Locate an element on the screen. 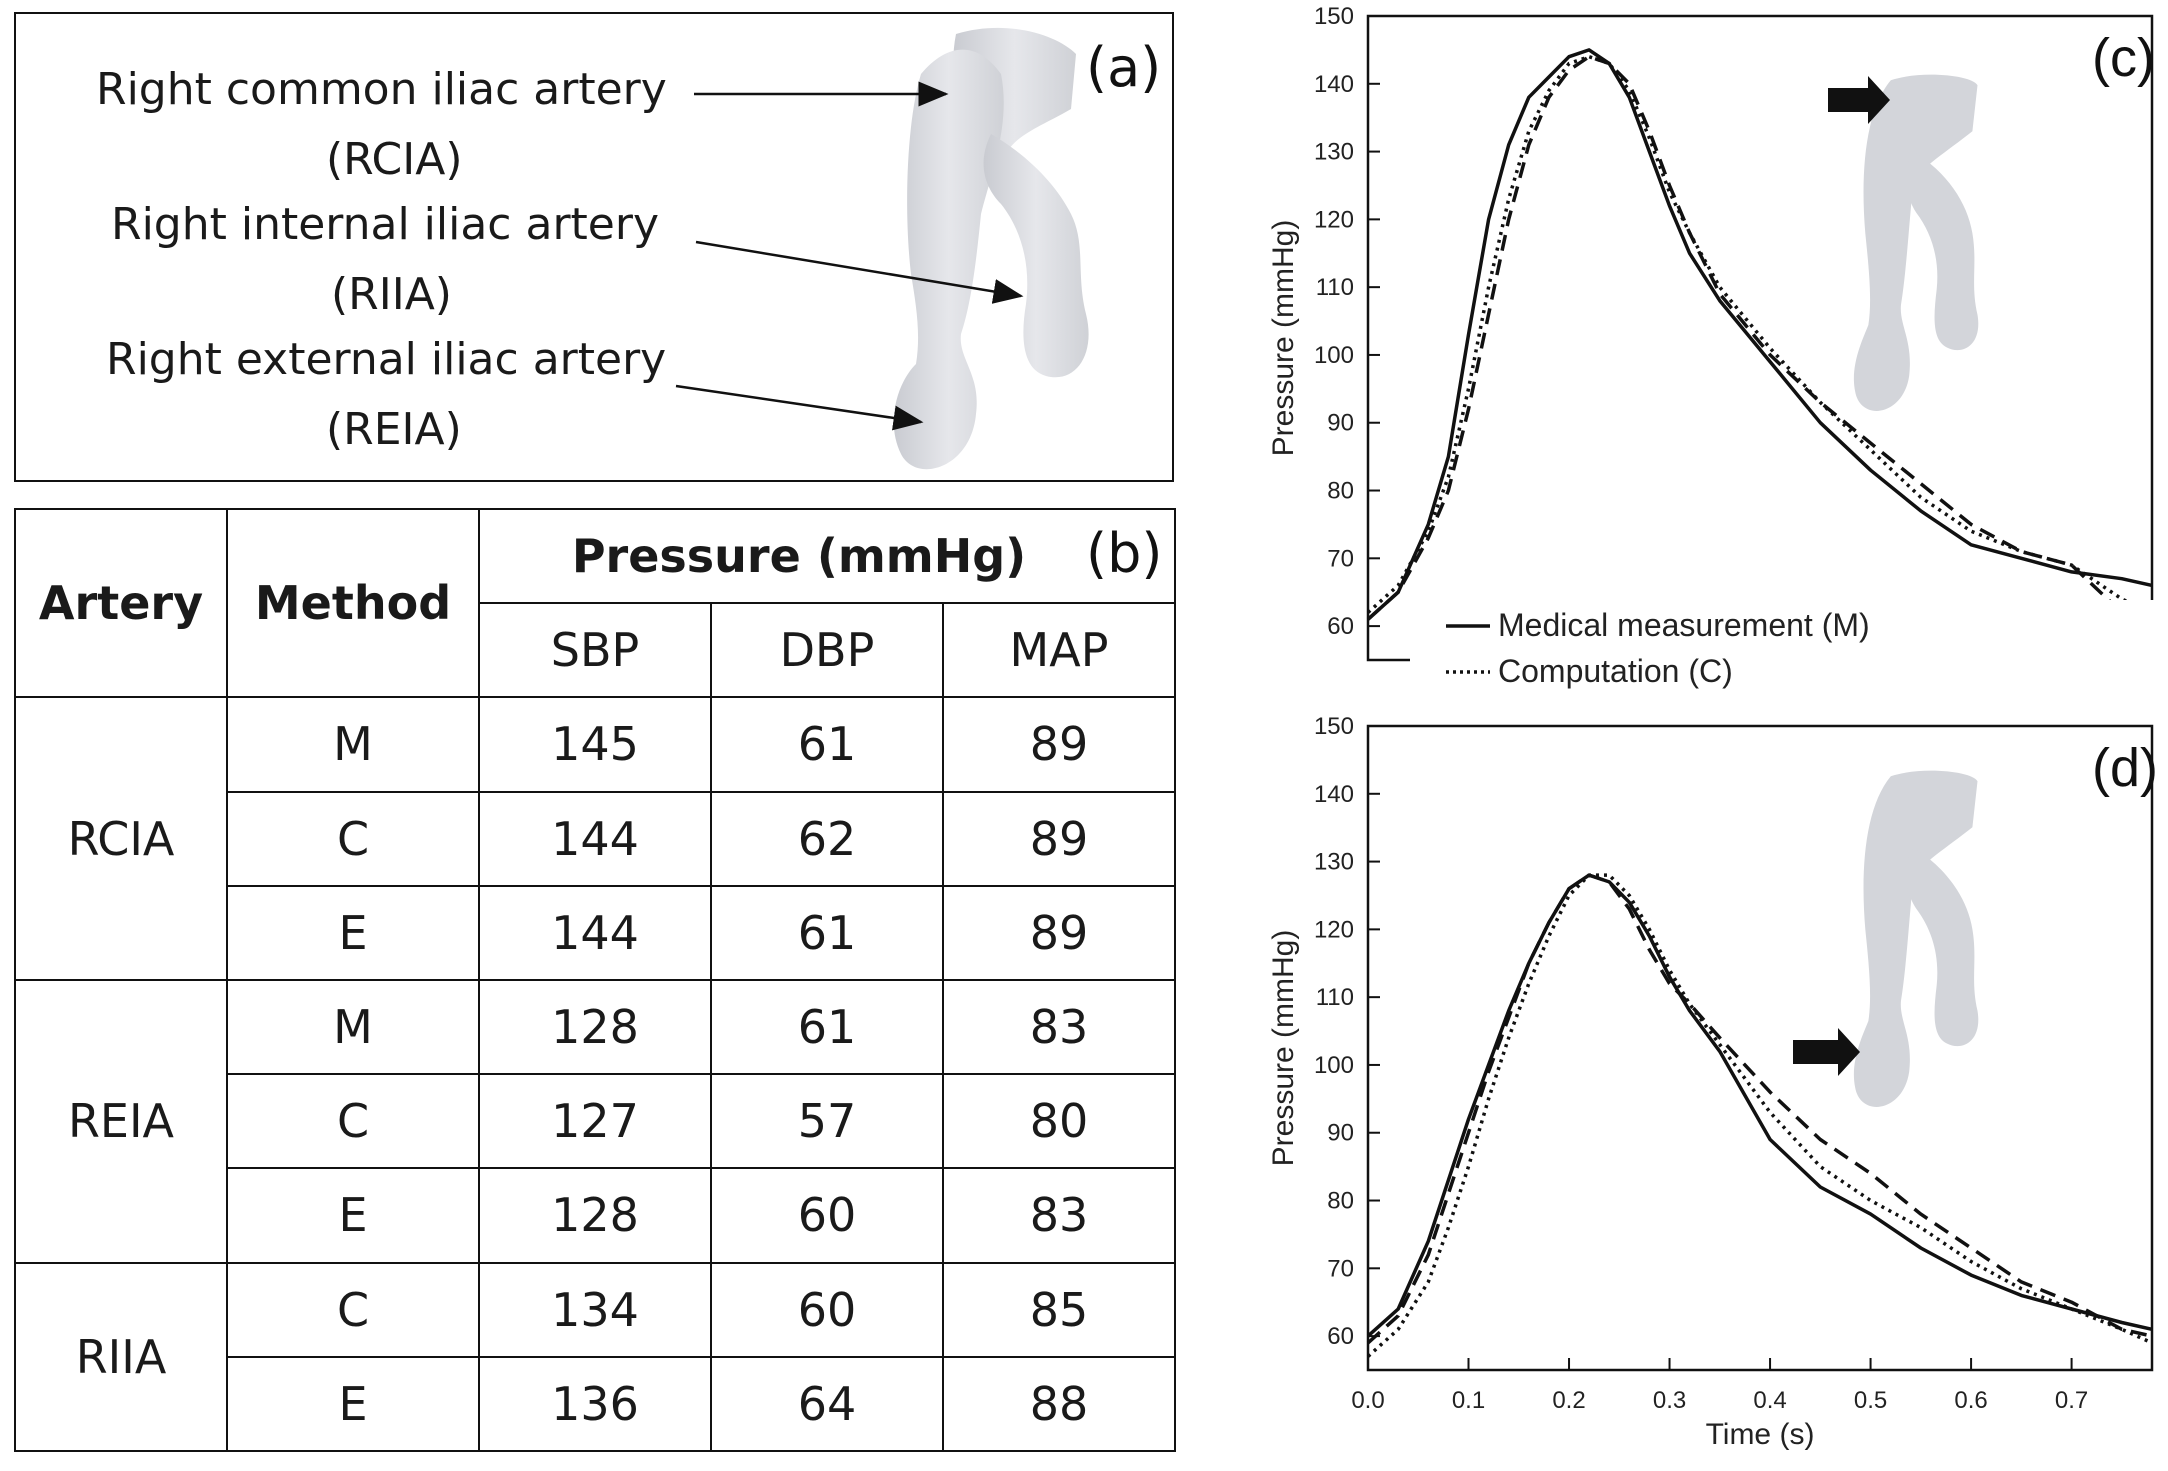 The height and width of the screenshot is (1471, 2168). sbp-cell: 144 is located at coordinates (595, 838).